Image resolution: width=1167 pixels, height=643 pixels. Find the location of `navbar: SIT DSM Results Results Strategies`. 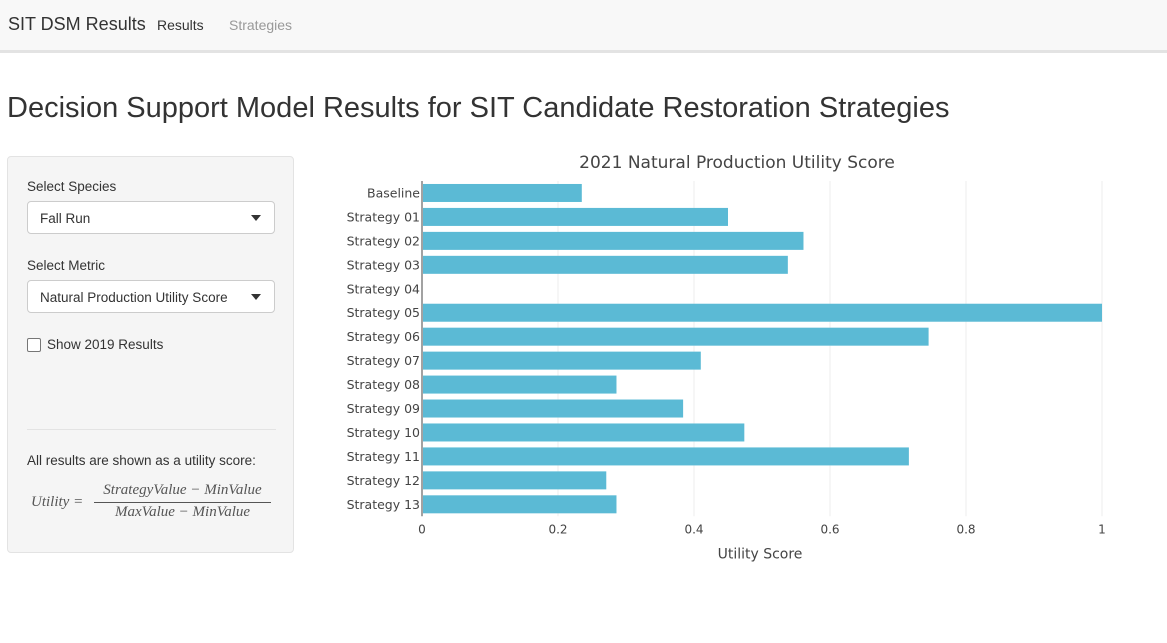

navbar: SIT DSM Results Results Strategies is located at coordinates (583, 26).